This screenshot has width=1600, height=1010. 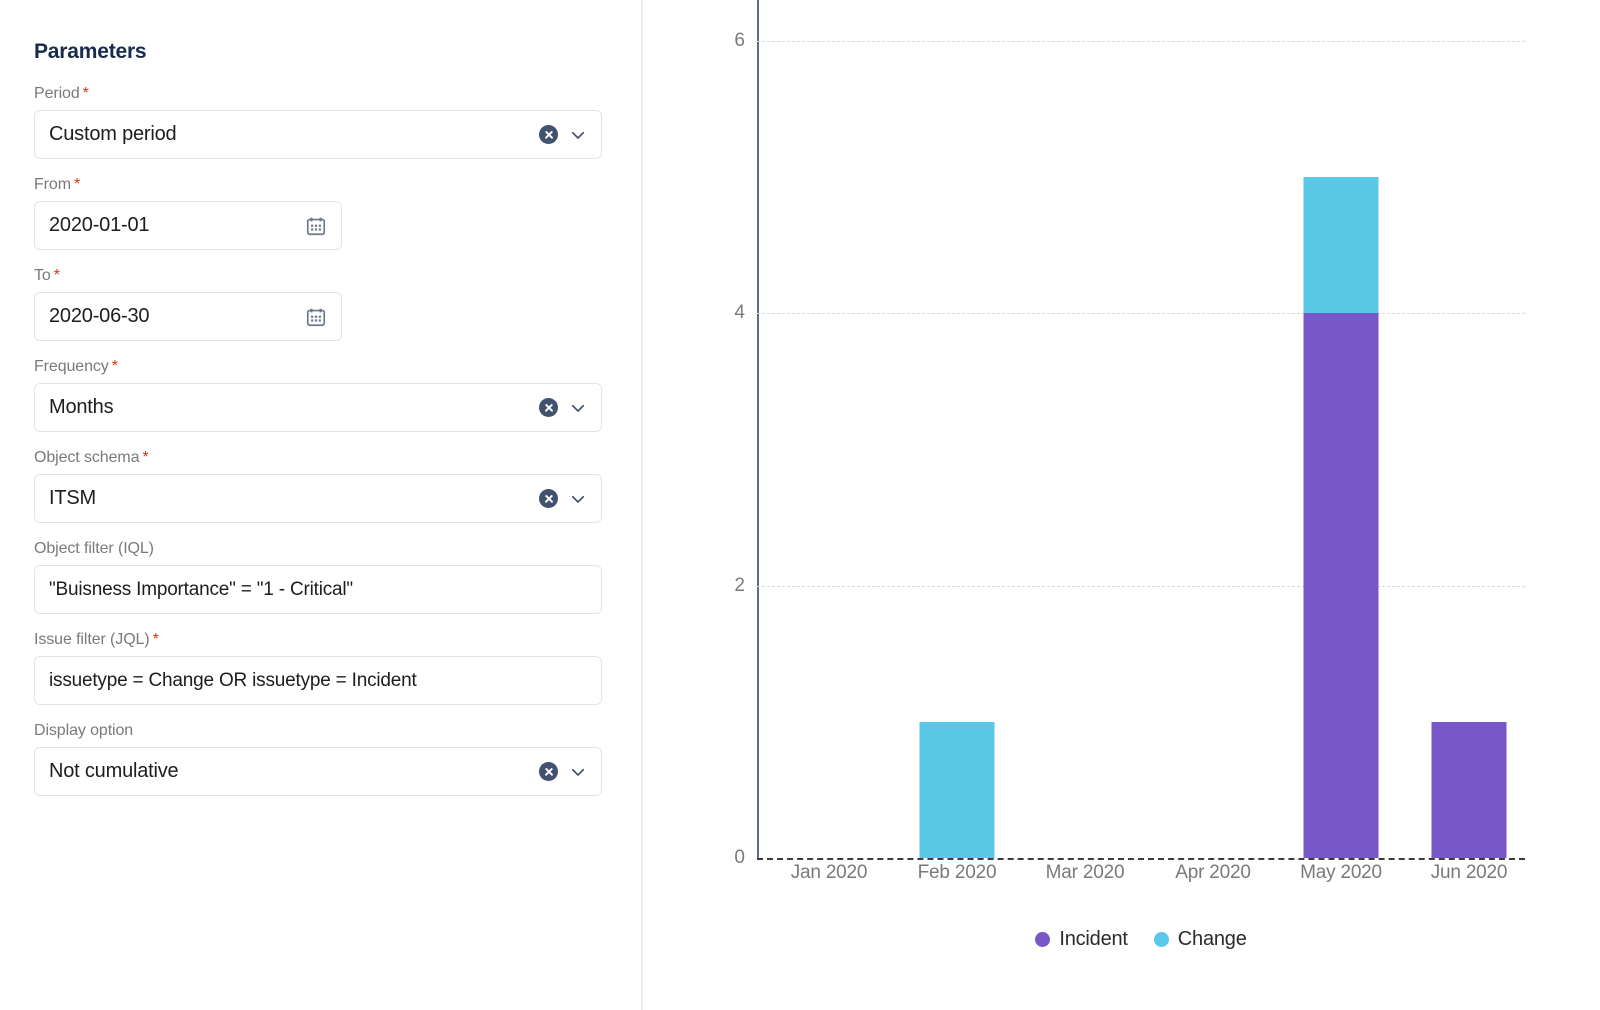 I want to click on field-display-option: Display option Not cumulative, so click(x=337, y=759).